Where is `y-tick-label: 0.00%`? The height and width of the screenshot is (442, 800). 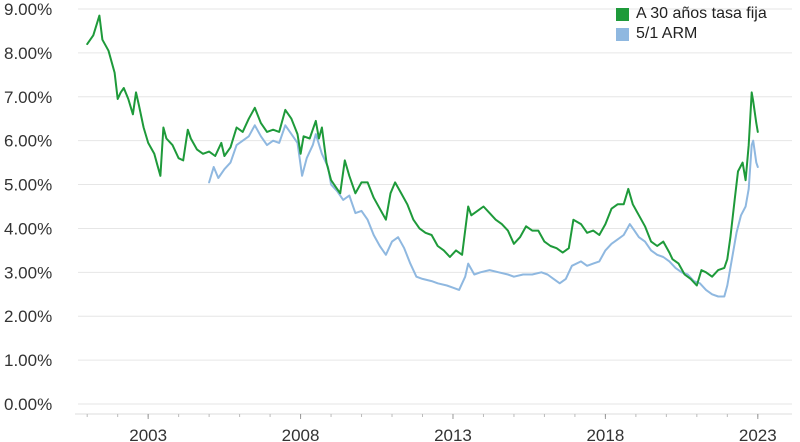
y-tick-label: 0.00% is located at coordinates (28, 404).